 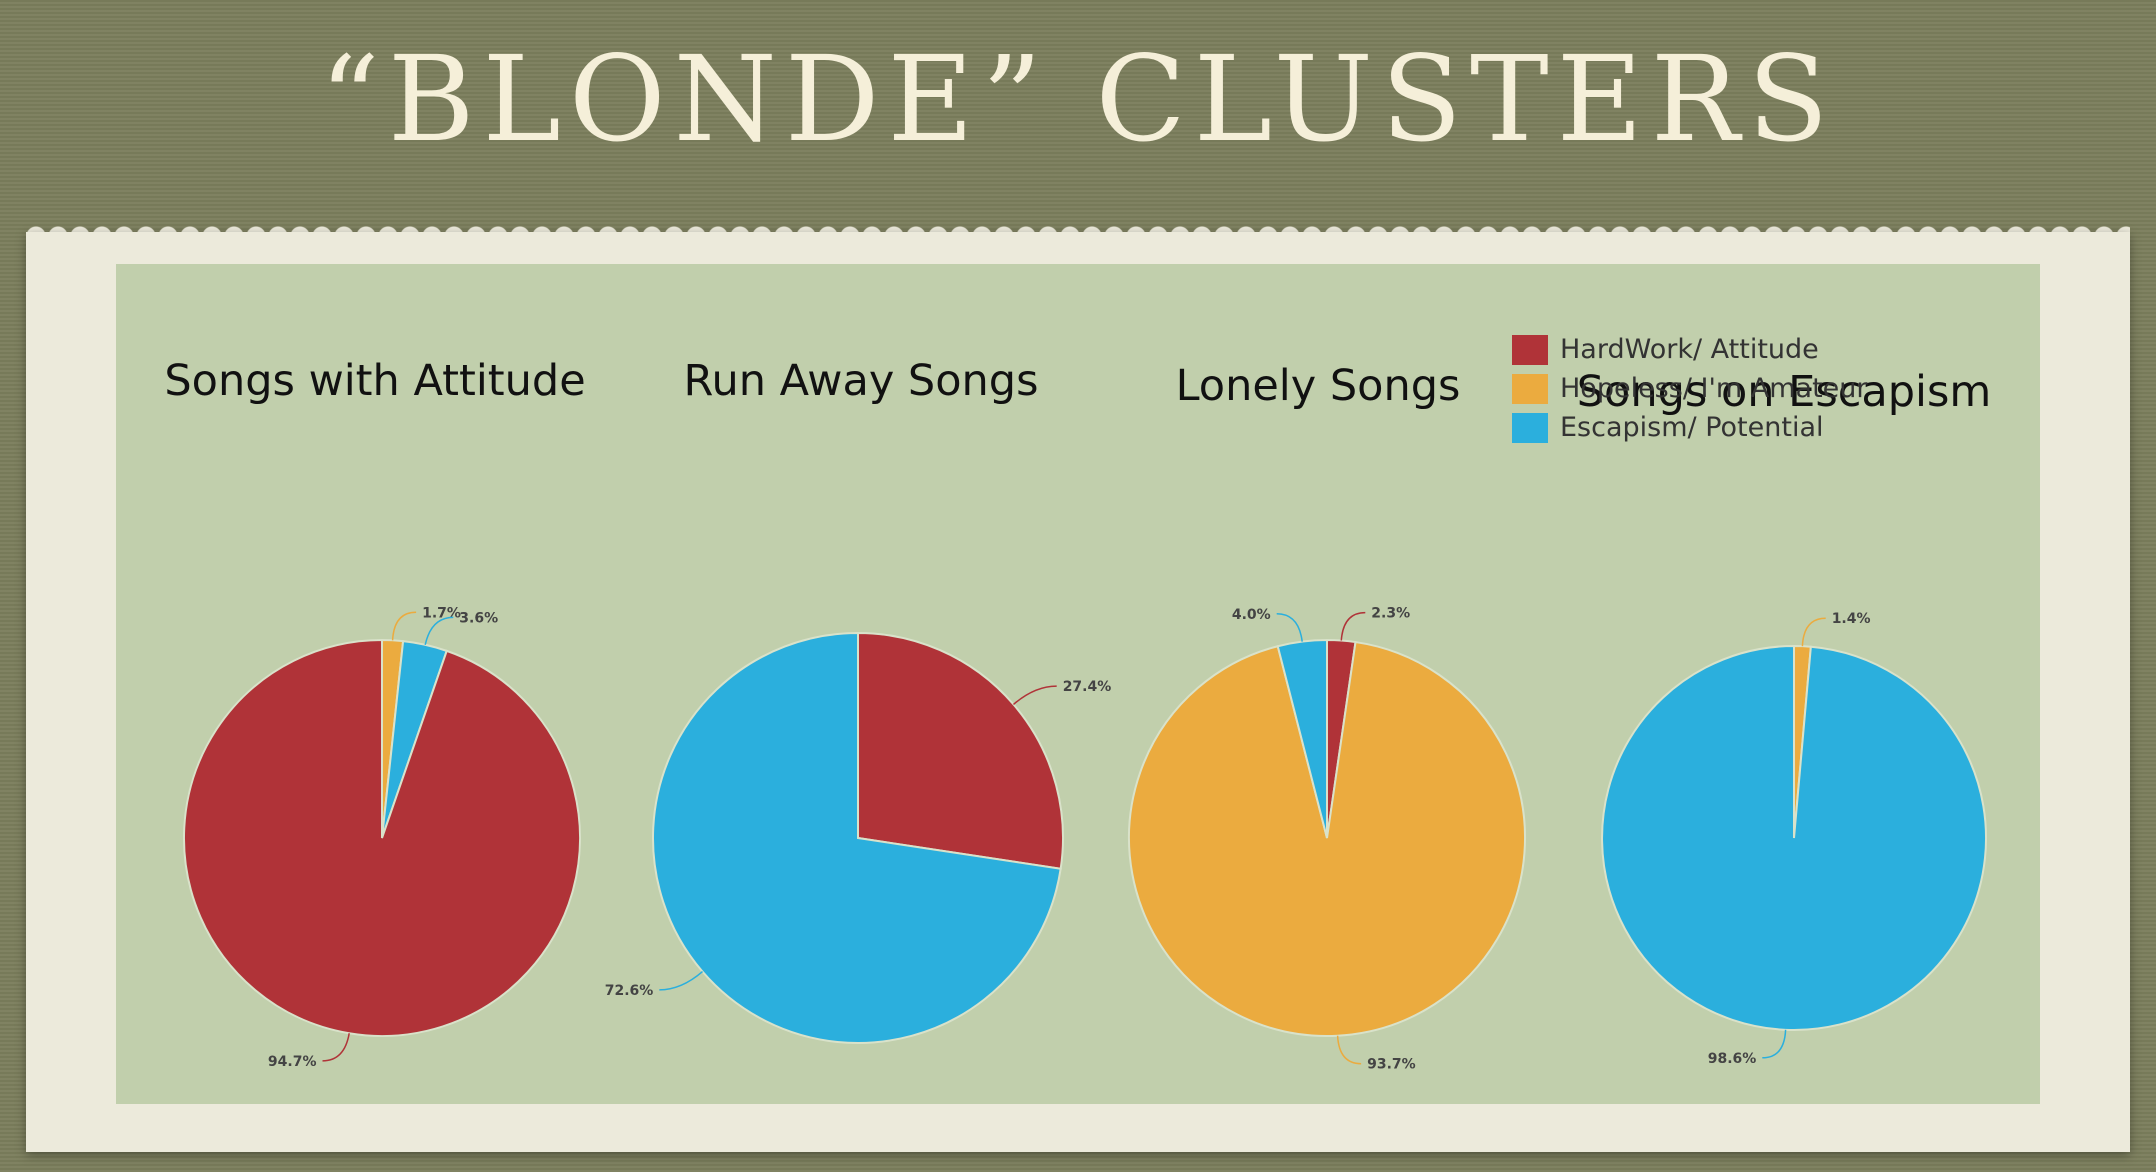 What do you see at coordinates (292, 1062) in the screenshot?
I see `slice-value-label: 94.7%` at bounding box center [292, 1062].